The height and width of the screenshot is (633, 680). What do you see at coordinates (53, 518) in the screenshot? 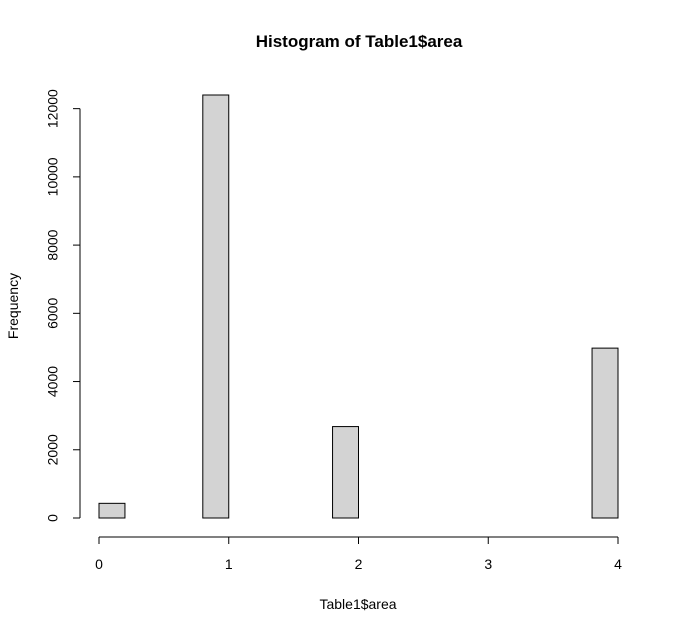
I see `y-tick-label-0: 0` at bounding box center [53, 518].